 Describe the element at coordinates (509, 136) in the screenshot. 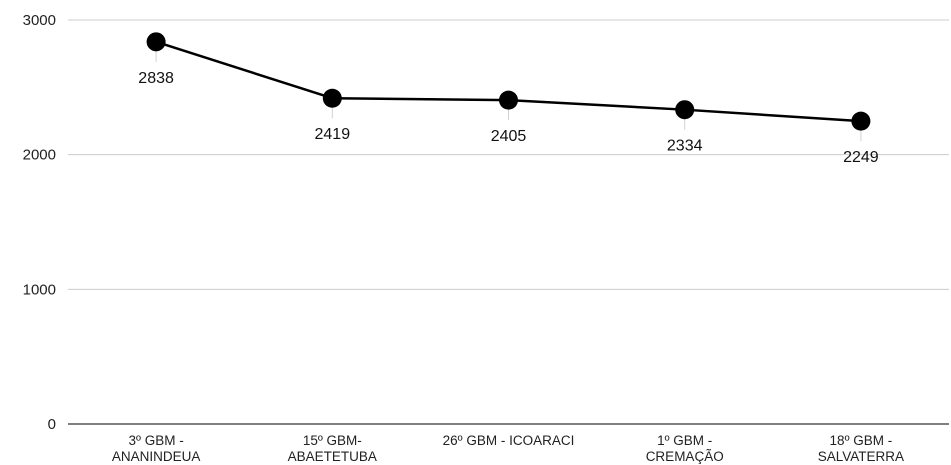

I see `data-label: 2405` at that location.